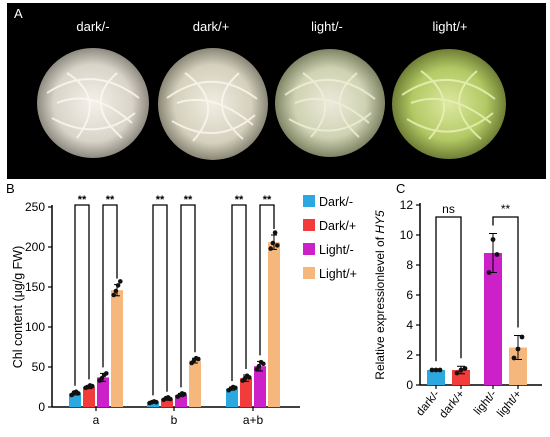  Describe the element at coordinates (93, 103) in the screenshot. I see `moss-sample-dark-minus` at that location.